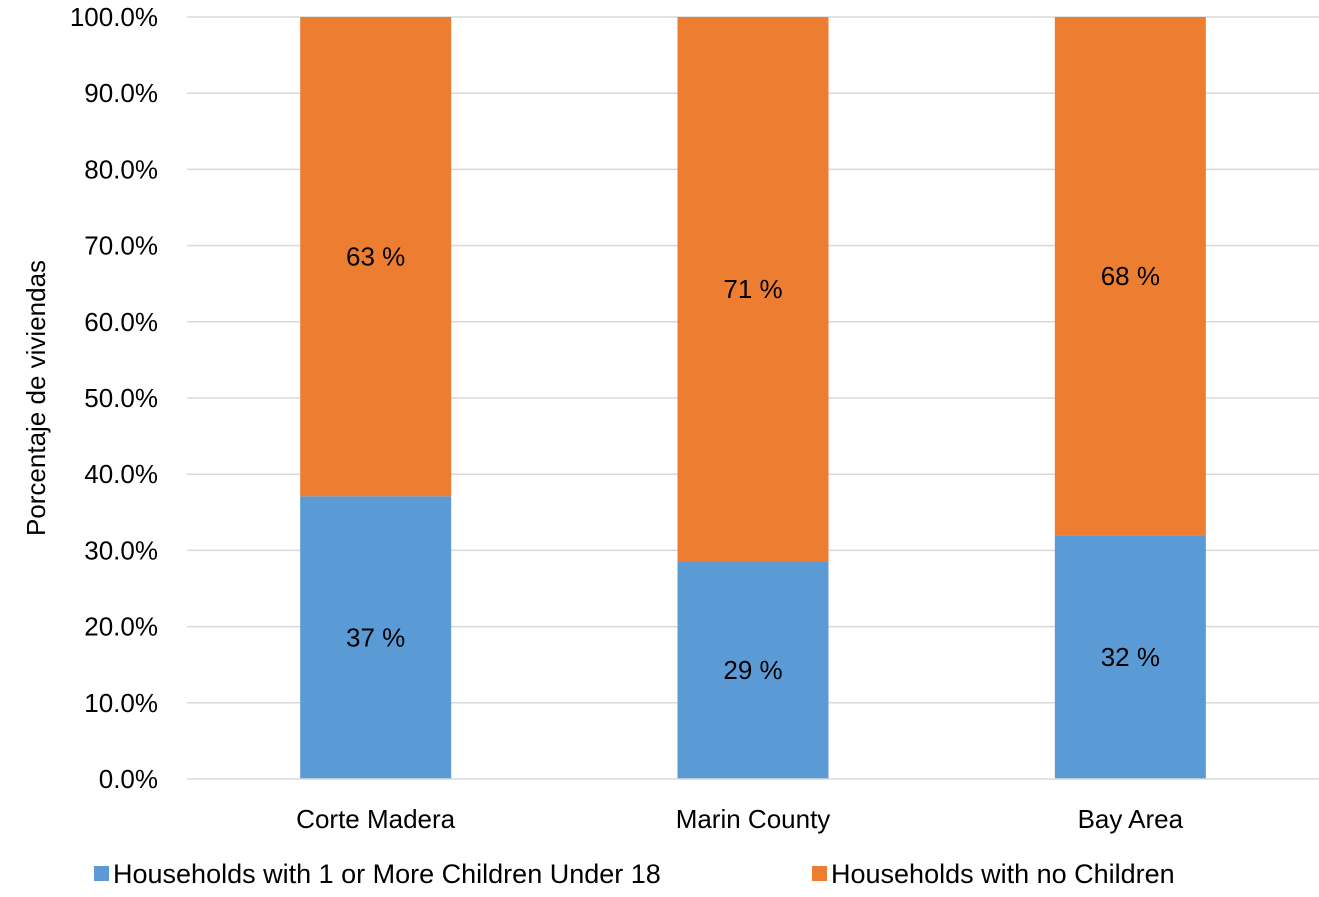 This screenshot has height=897, width=1319. I want to click on y-tick-label: 90.0%, so click(121, 93).